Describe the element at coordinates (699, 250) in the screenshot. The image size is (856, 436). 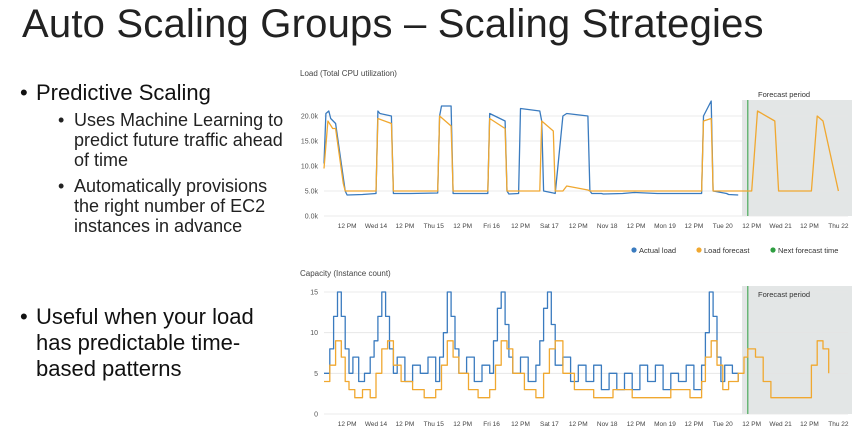
I see `legend-forecast-swatch` at that location.